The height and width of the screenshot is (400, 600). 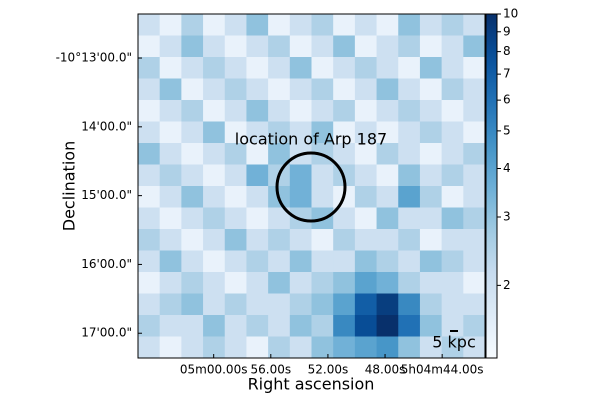 What do you see at coordinates (328, 370) in the screenshot?
I see `x-tick-label: 52.00s` at bounding box center [328, 370].